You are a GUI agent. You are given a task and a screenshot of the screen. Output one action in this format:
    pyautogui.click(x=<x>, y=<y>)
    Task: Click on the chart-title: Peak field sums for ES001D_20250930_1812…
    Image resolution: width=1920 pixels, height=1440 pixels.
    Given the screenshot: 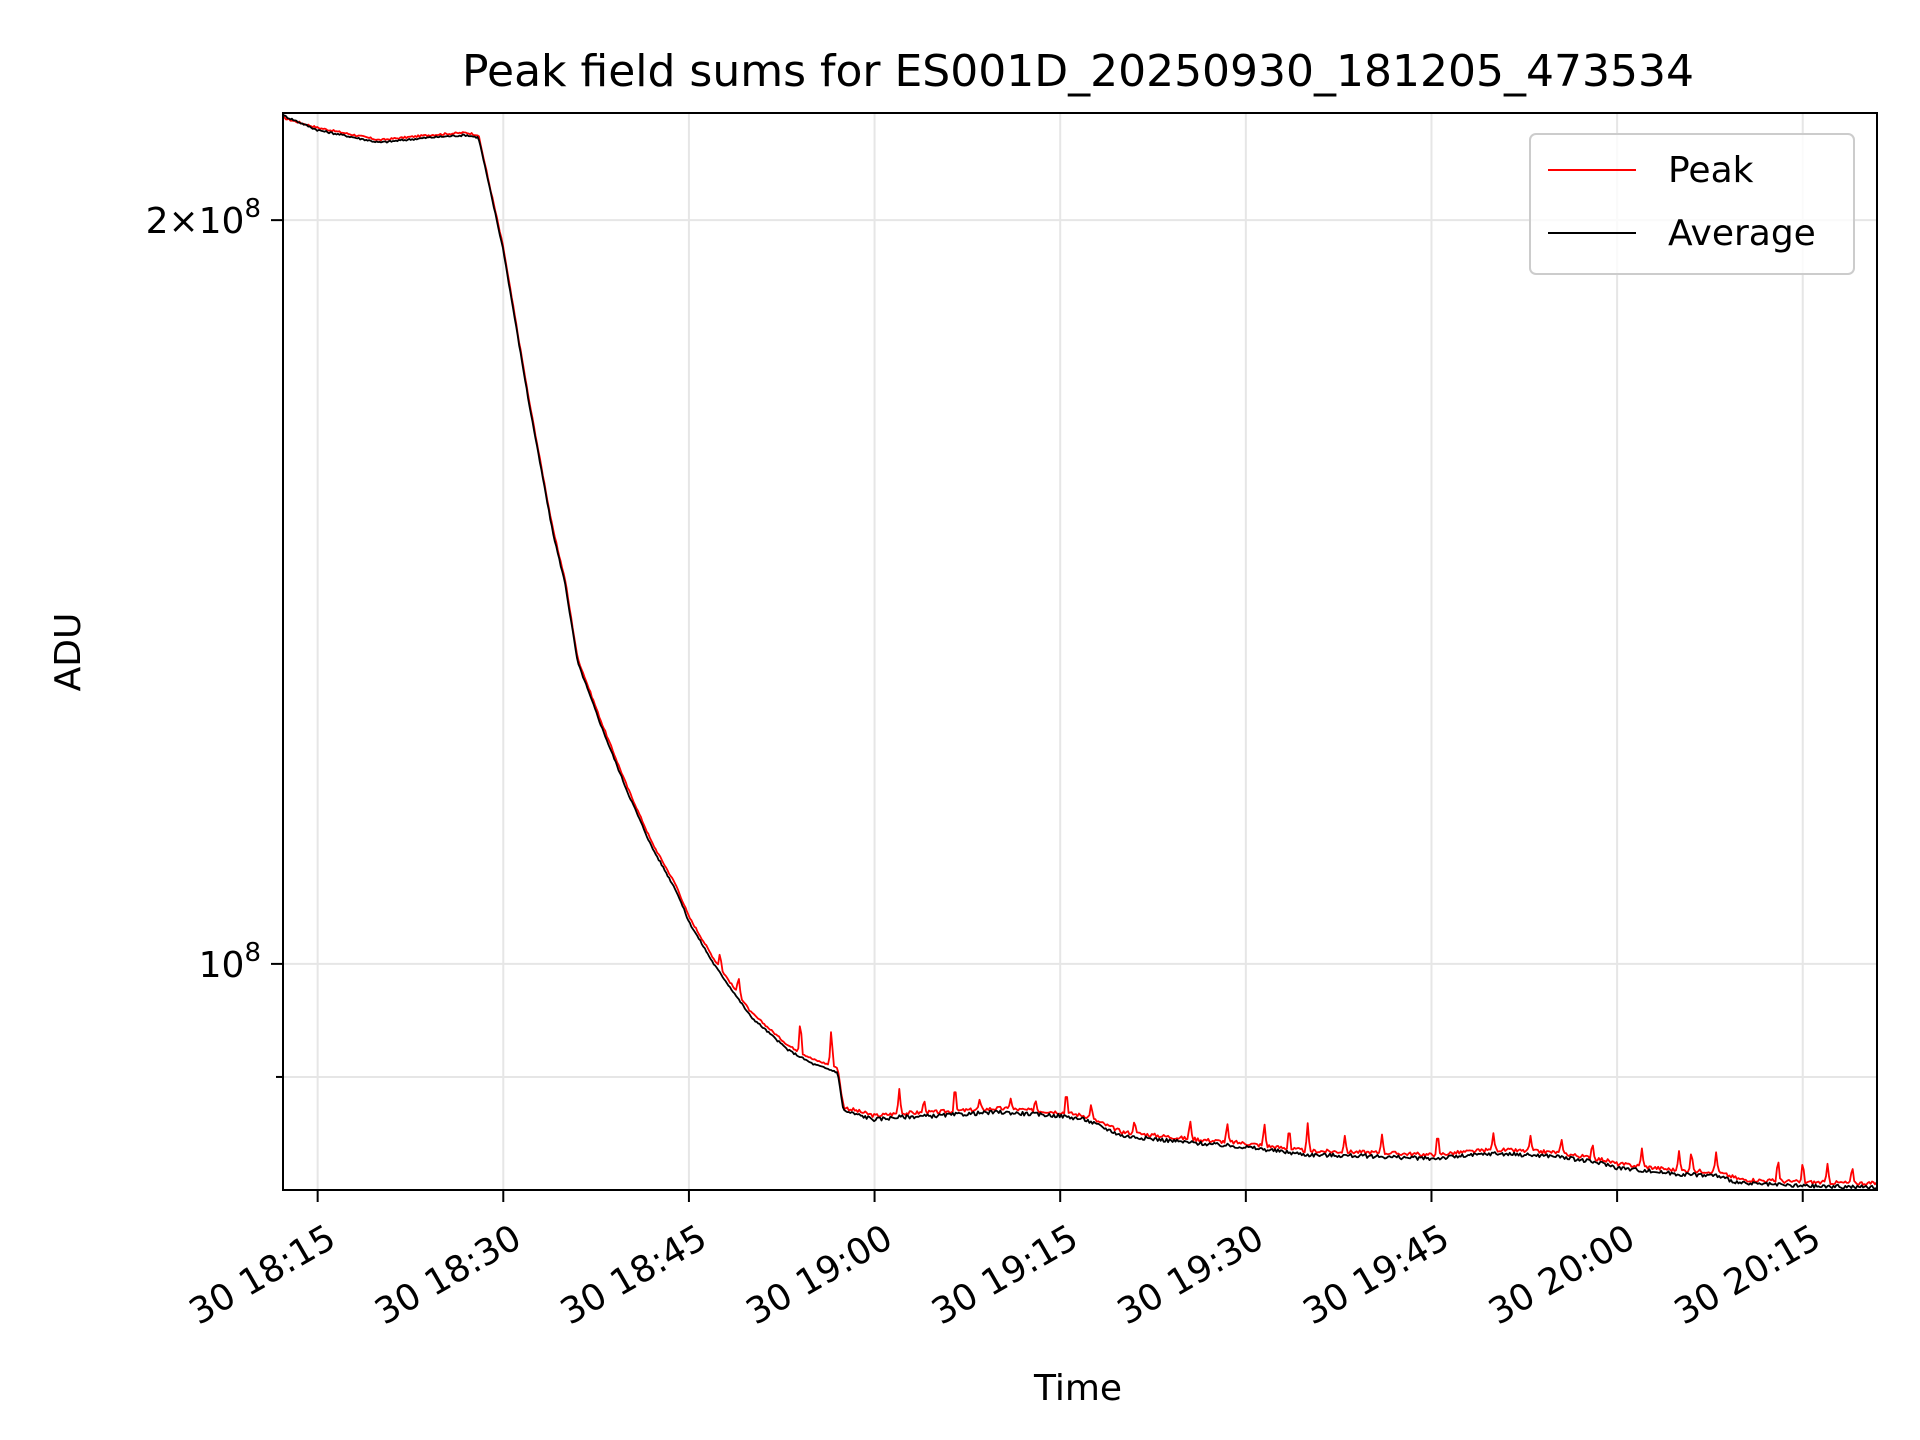 What is the action you would take?
    pyautogui.click(x=1078, y=71)
    